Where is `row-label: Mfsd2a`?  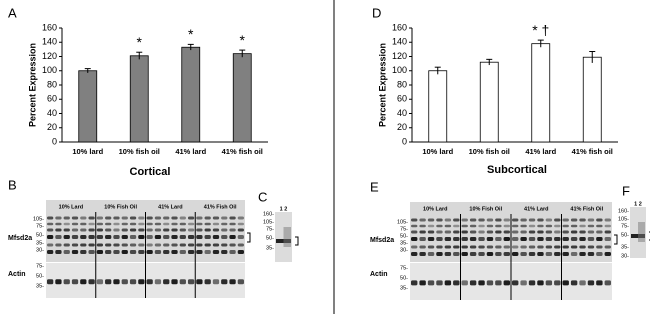 row-label: Mfsd2a is located at coordinates (20, 238).